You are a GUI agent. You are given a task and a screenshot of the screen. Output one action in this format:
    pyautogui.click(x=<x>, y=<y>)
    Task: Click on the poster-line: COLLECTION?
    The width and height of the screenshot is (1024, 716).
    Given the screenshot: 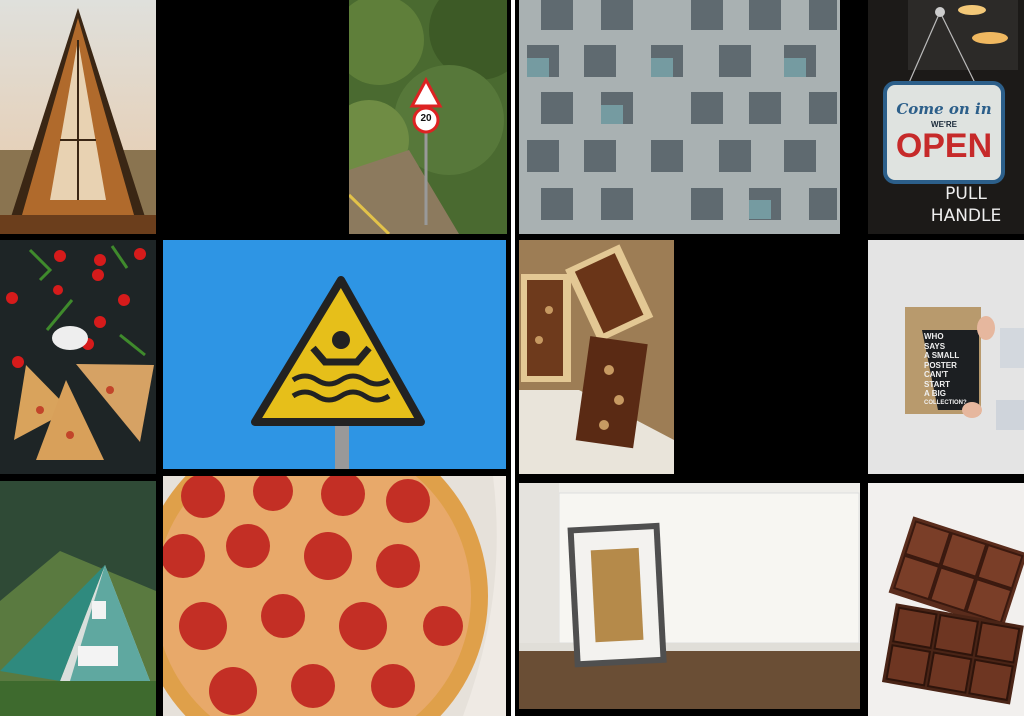 What is the action you would take?
    pyautogui.click(x=952, y=404)
    